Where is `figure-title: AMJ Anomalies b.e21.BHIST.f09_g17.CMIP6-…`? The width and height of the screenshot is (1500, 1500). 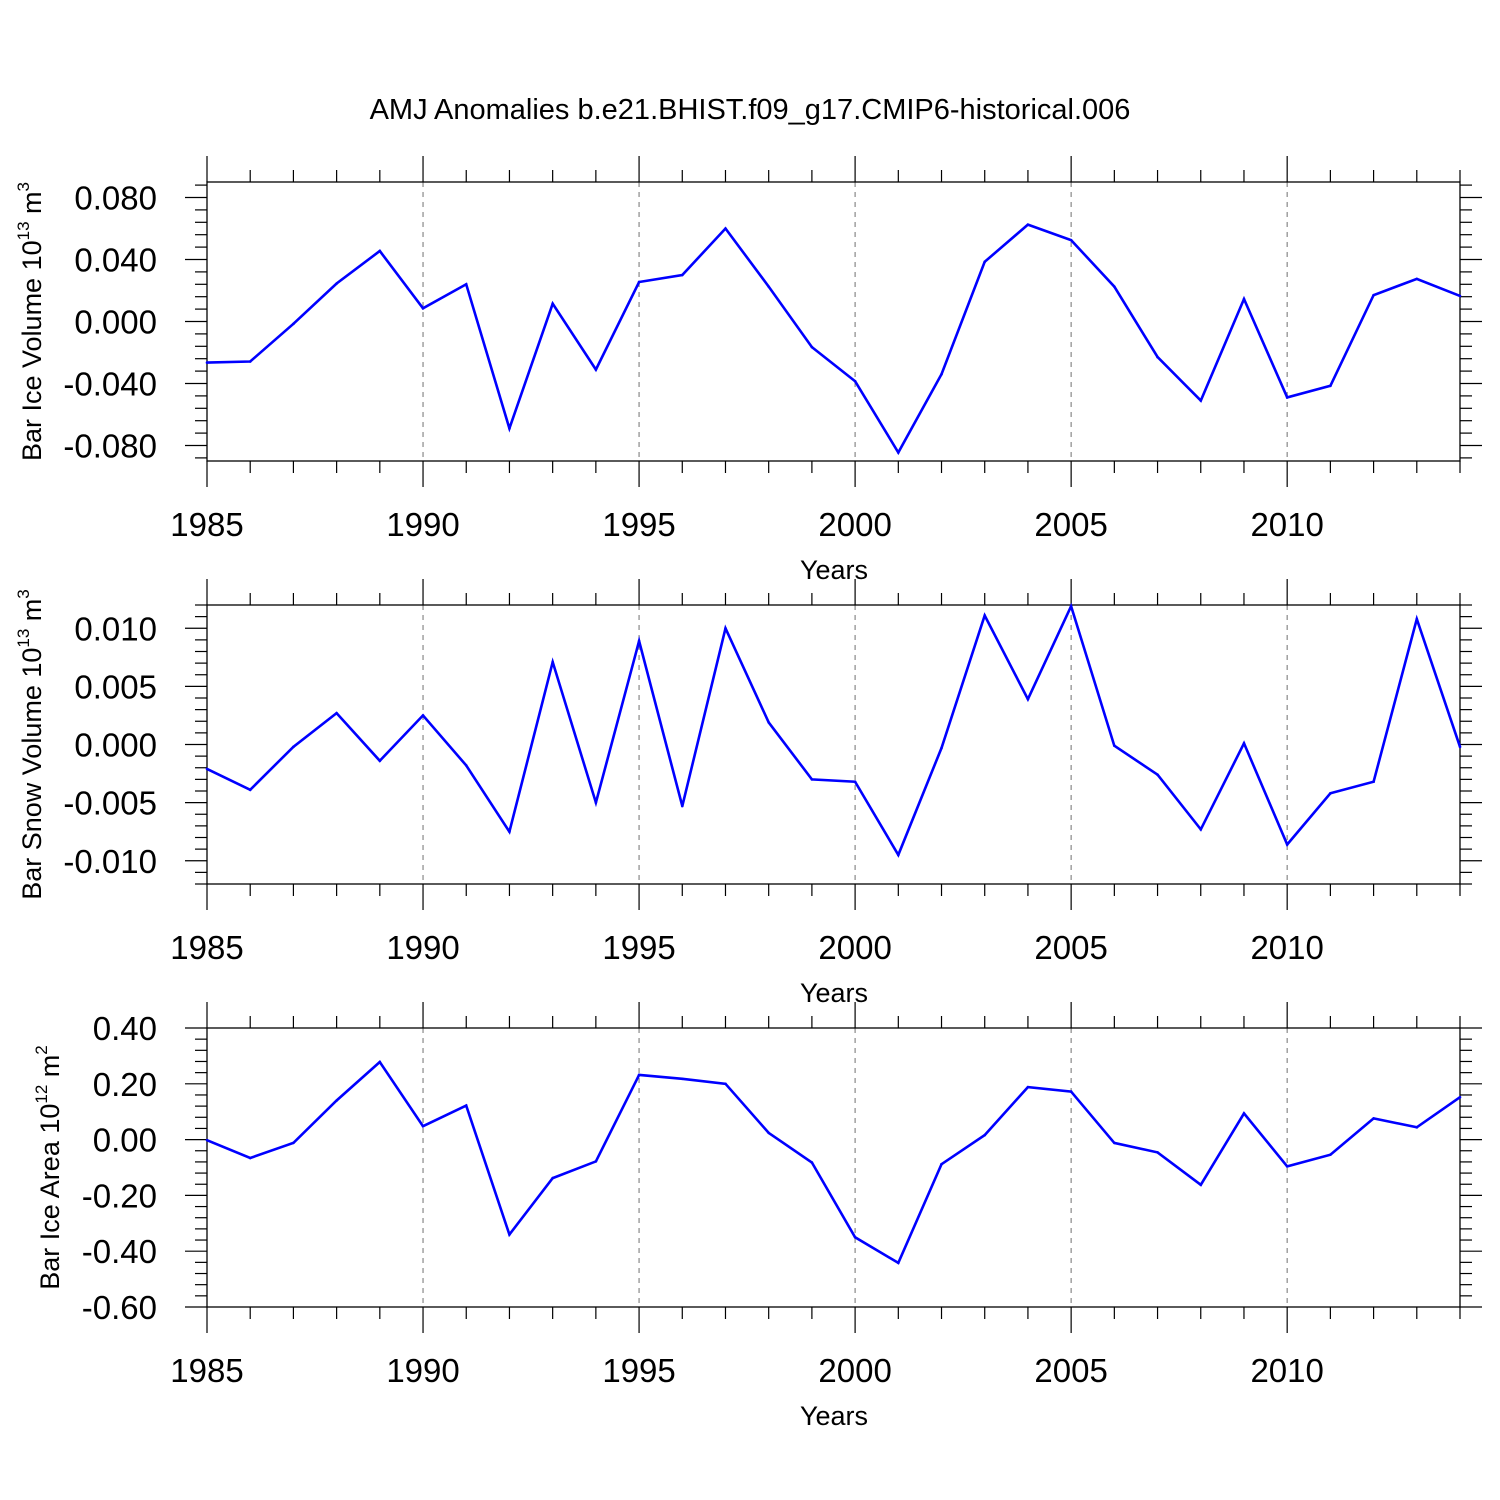
figure-title: AMJ Anomalies b.e21.BHIST.f09_g17.CMIP6-… is located at coordinates (750, 110).